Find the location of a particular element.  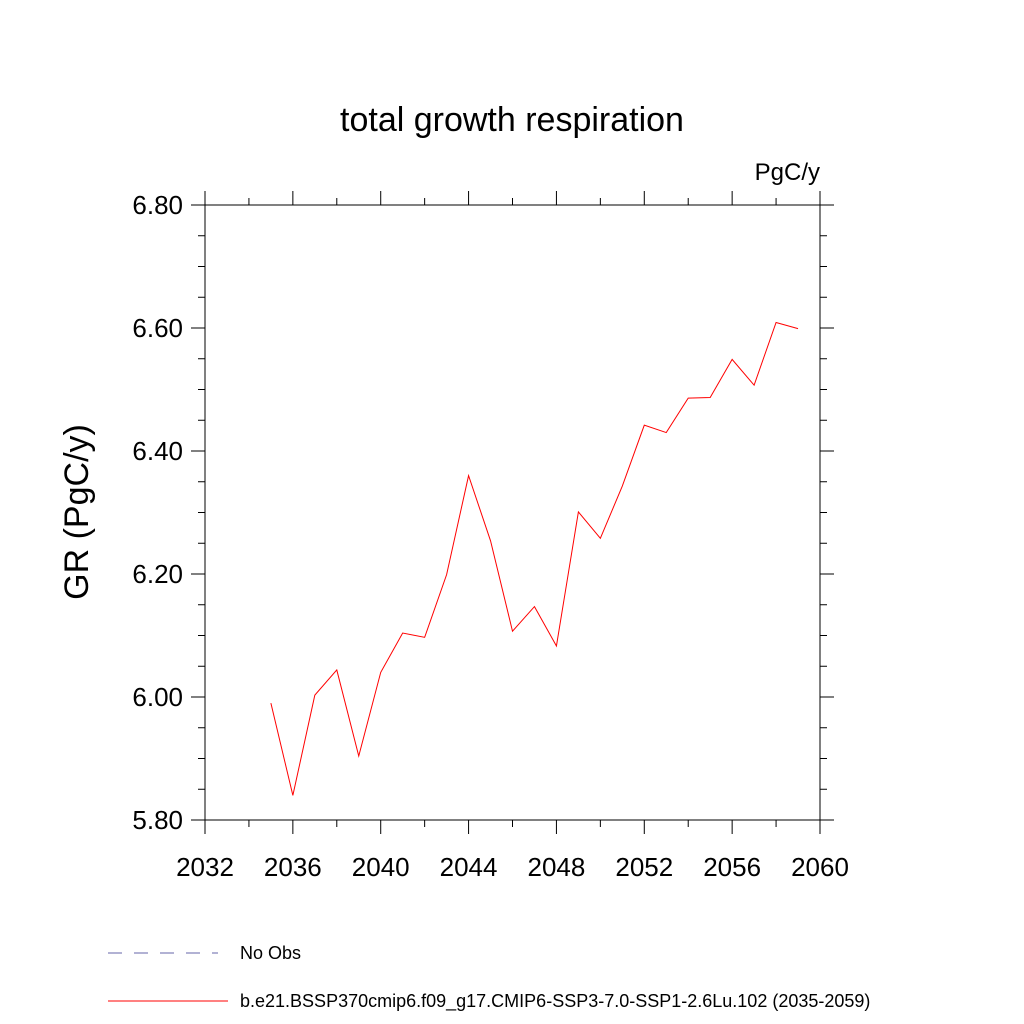

x-tick-label: 2048 is located at coordinates (557, 867).